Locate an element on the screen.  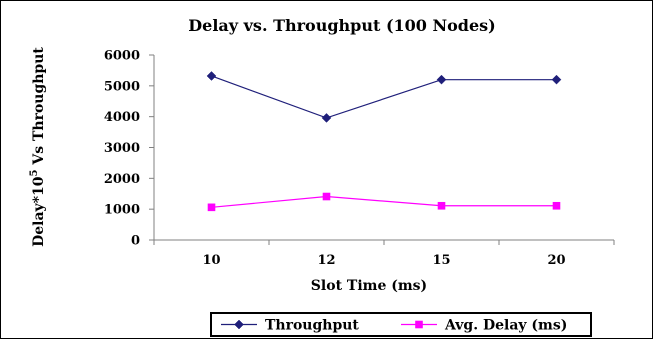
legend-label-throughput: Throughput is located at coordinates (312, 326).